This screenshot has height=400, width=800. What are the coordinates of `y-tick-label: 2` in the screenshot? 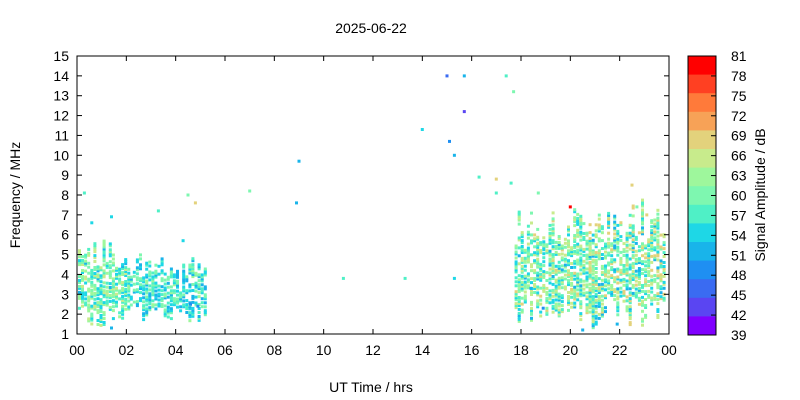 It's located at (65, 314).